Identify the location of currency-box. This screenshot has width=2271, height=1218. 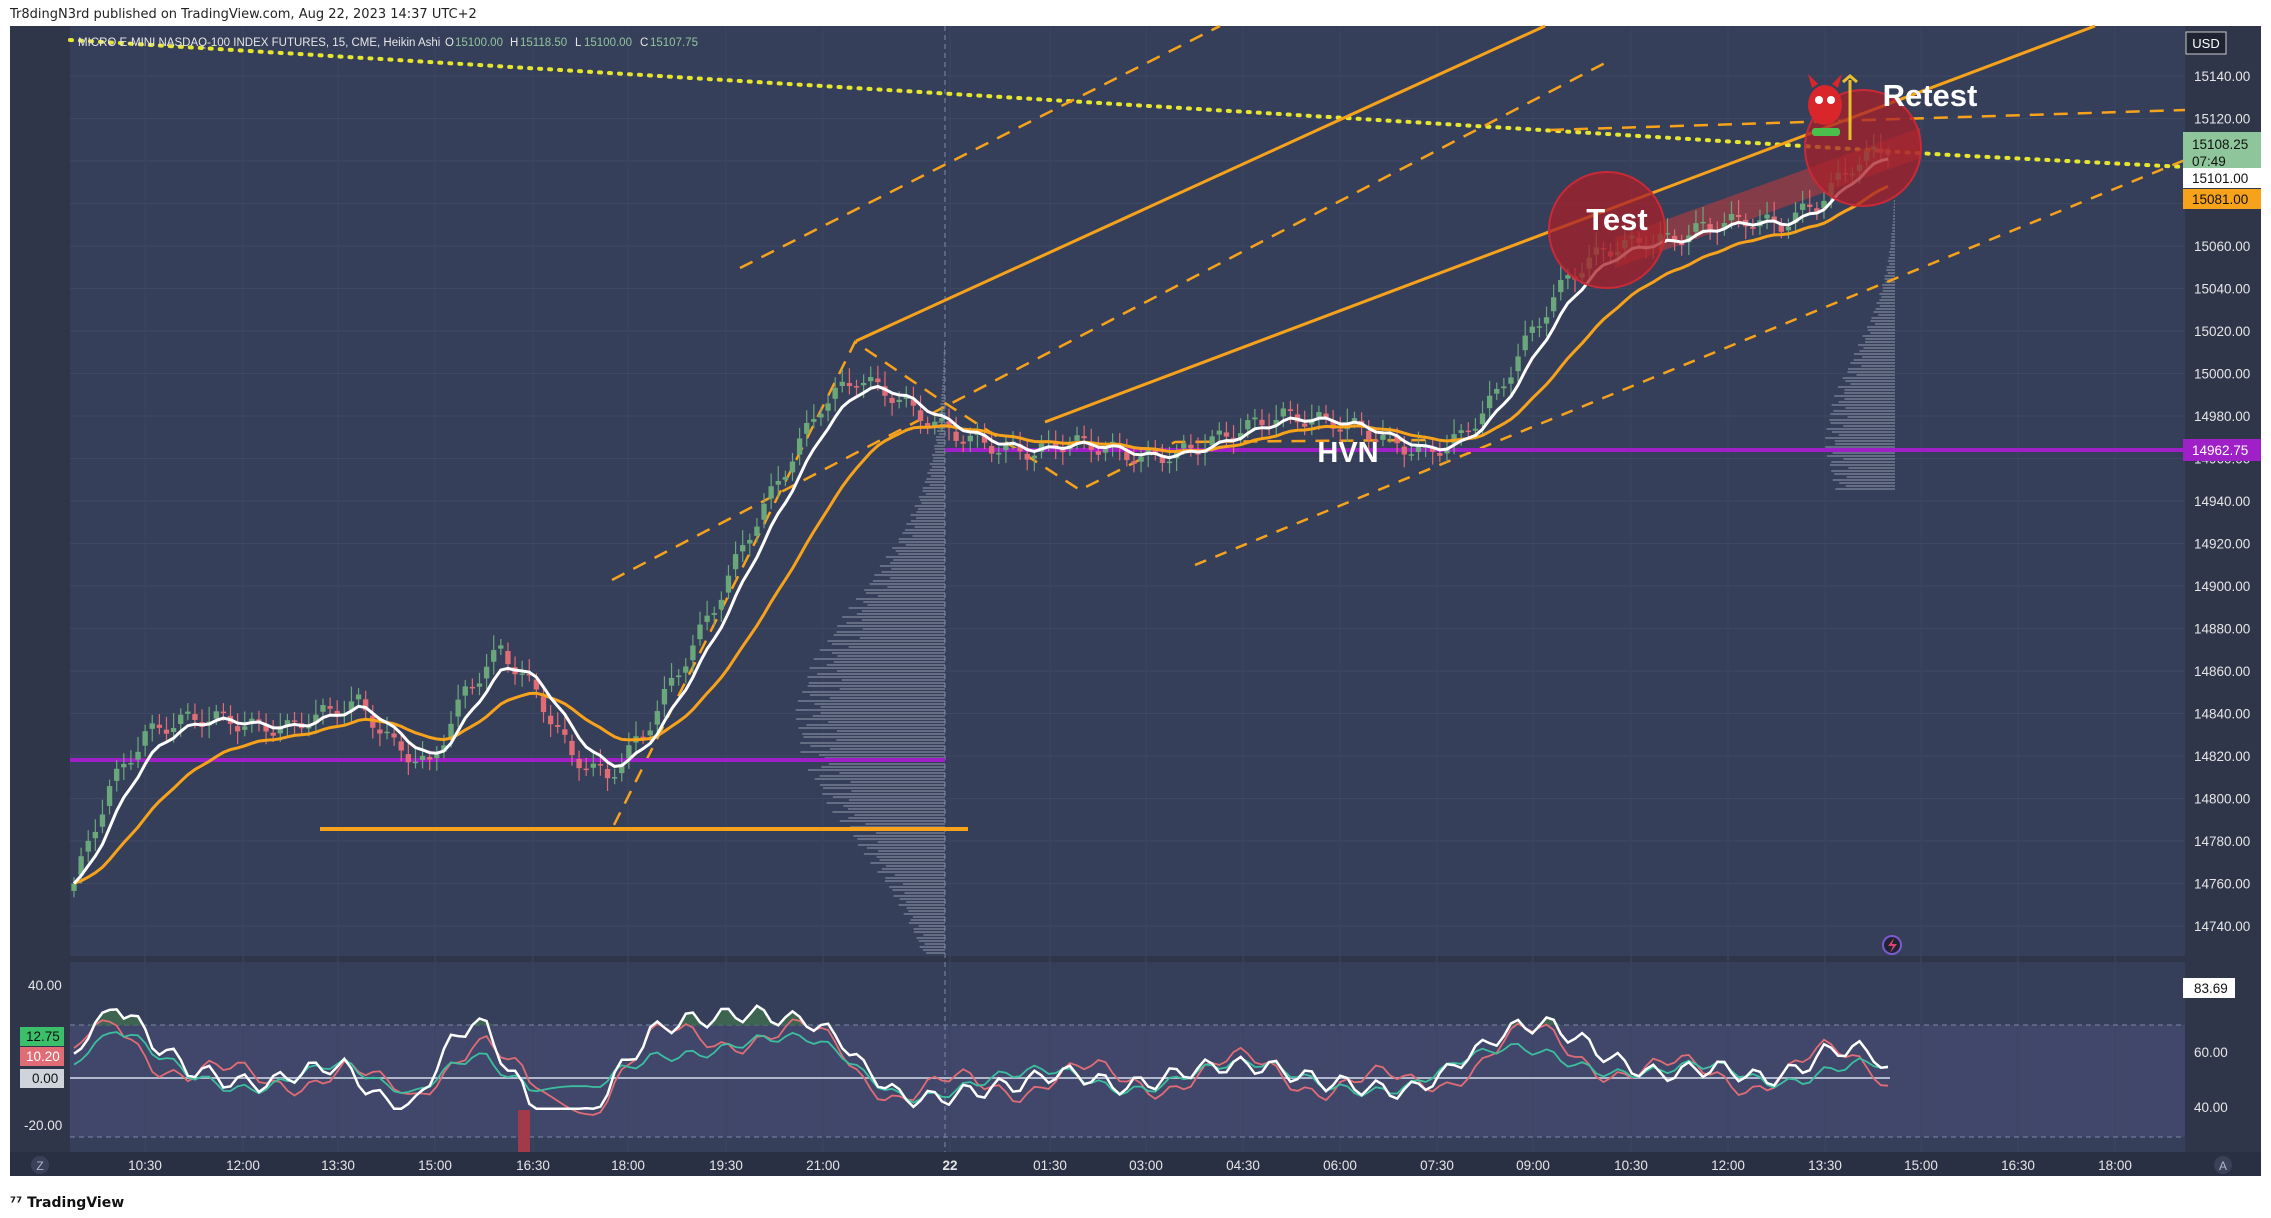
(2206, 43).